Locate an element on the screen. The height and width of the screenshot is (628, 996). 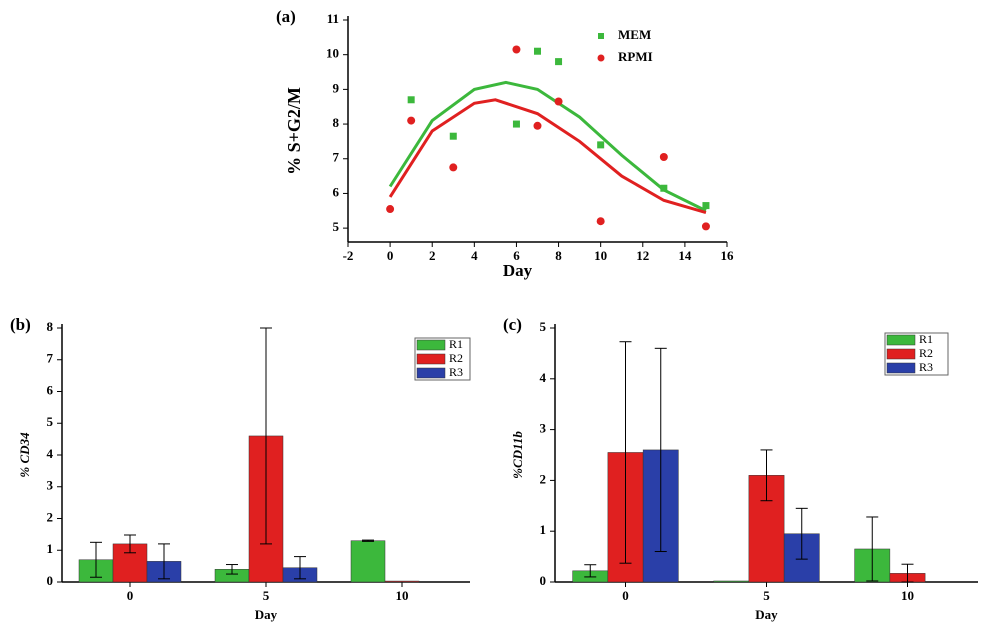
legend-label: MEM is located at coordinates (634, 34).